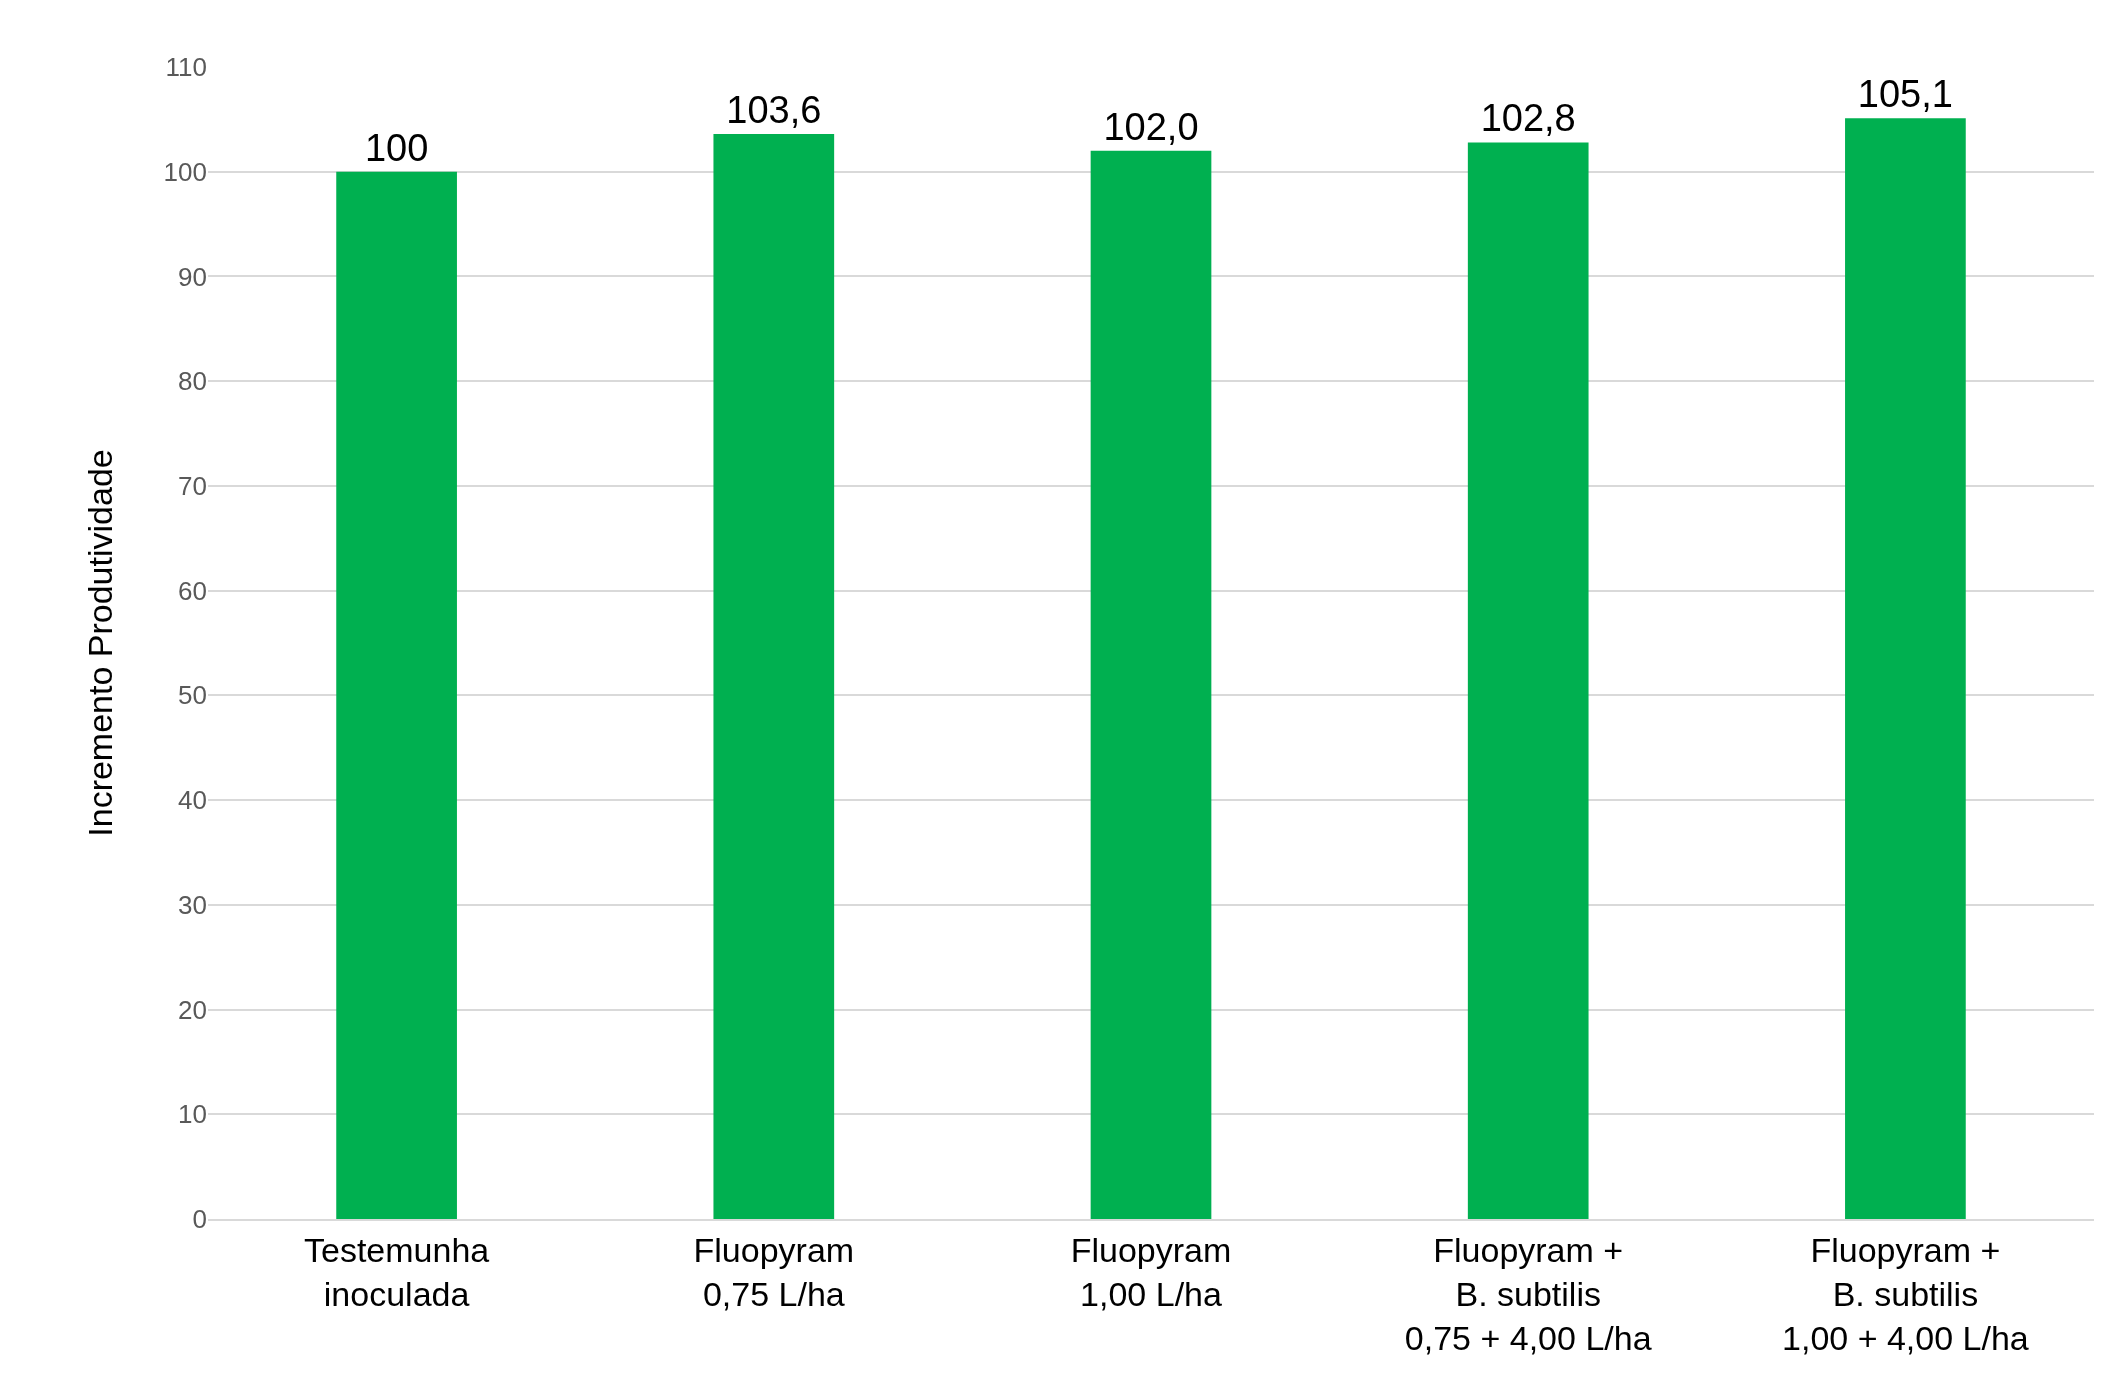 The width and height of the screenshot is (2106, 1398). What do you see at coordinates (199, 1219) in the screenshot?
I see `y-tick-label: 0` at bounding box center [199, 1219].